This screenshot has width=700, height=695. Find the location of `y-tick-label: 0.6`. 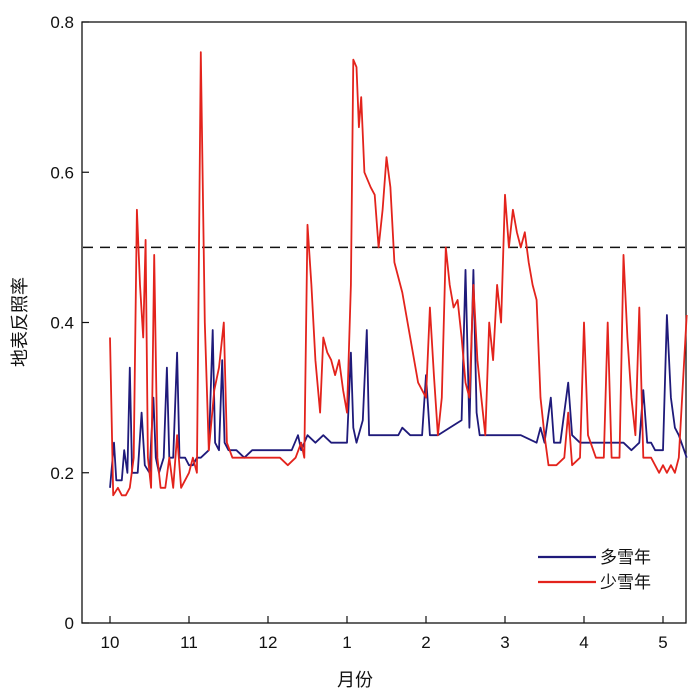

y-tick-label: 0.6 is located at coordinates (62, 172).